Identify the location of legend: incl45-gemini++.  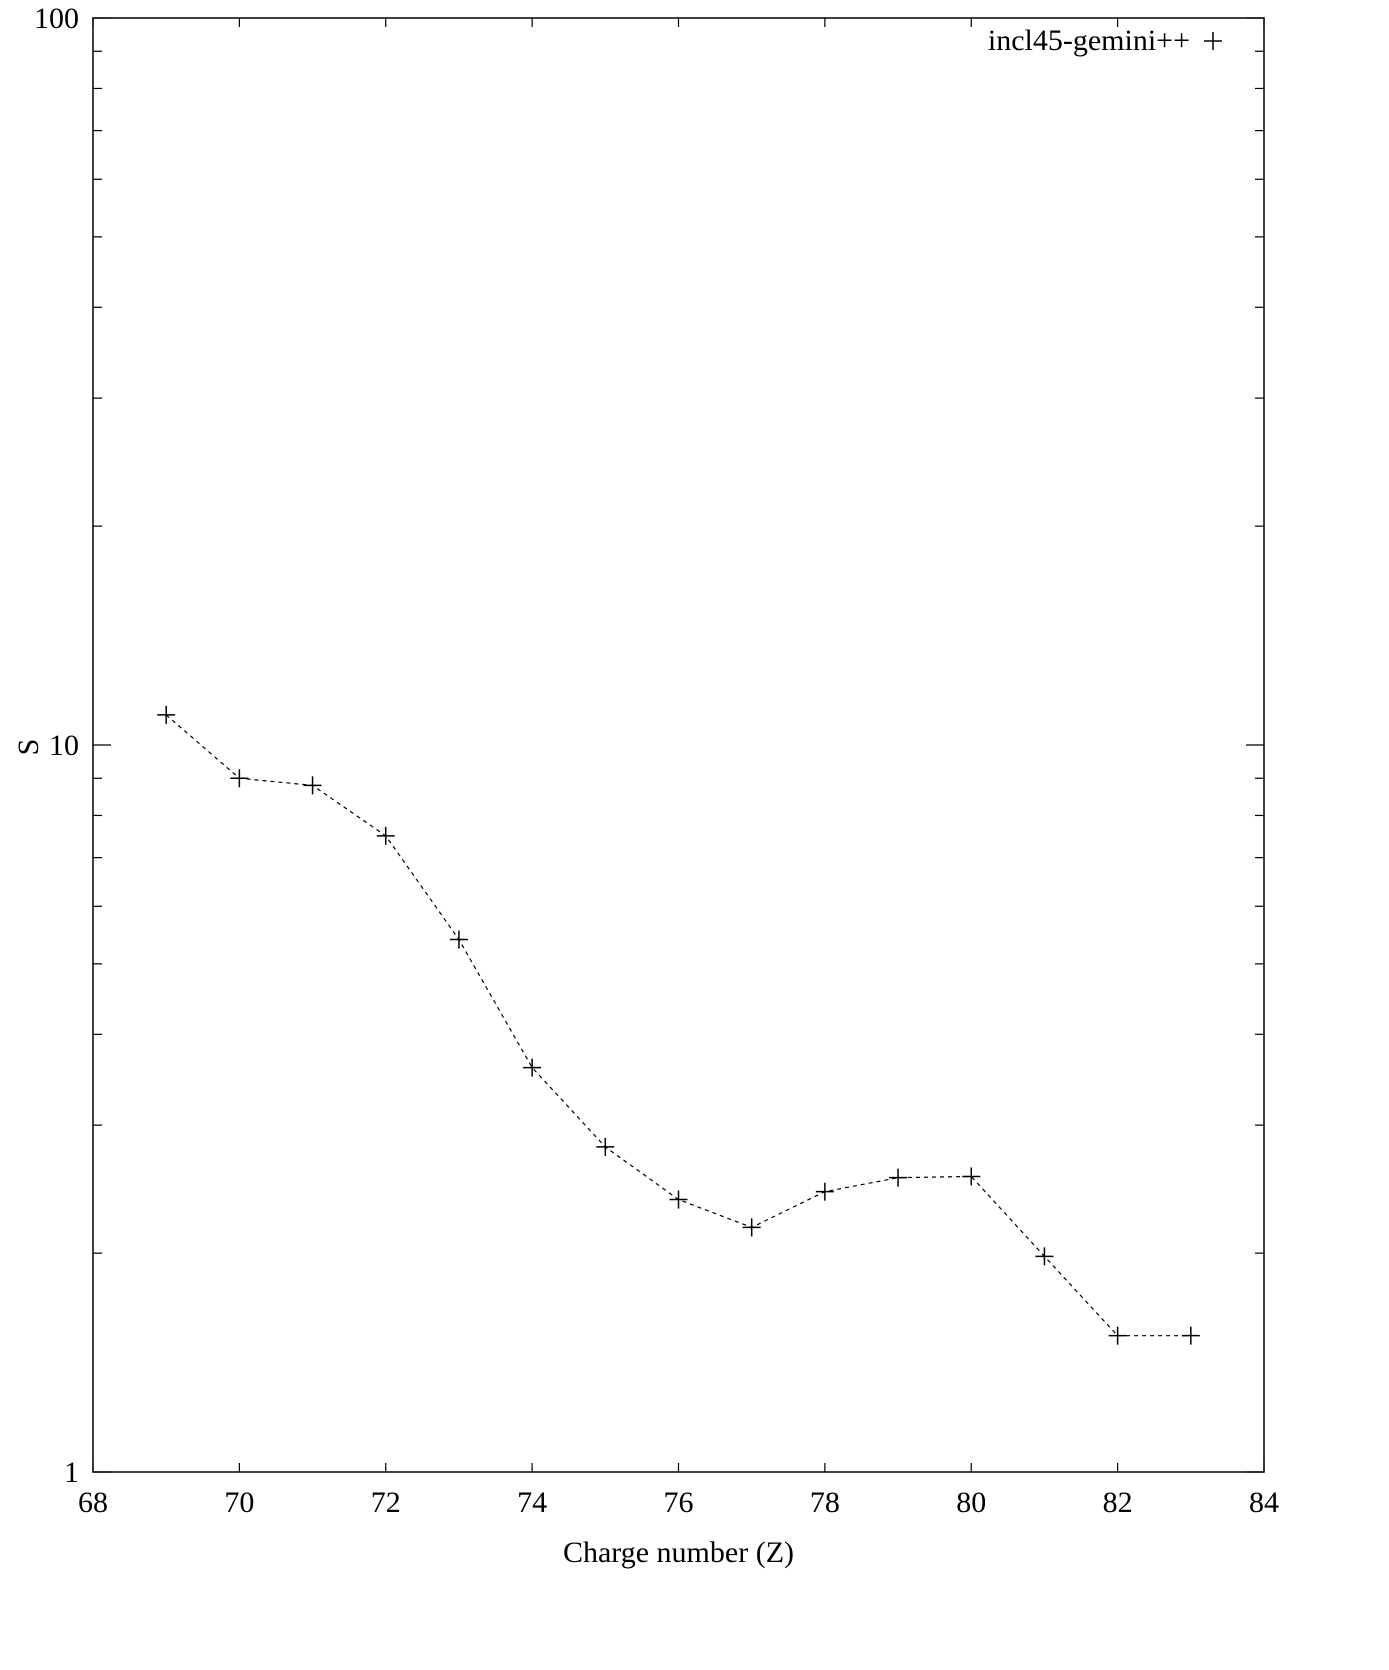
(1105, 40).